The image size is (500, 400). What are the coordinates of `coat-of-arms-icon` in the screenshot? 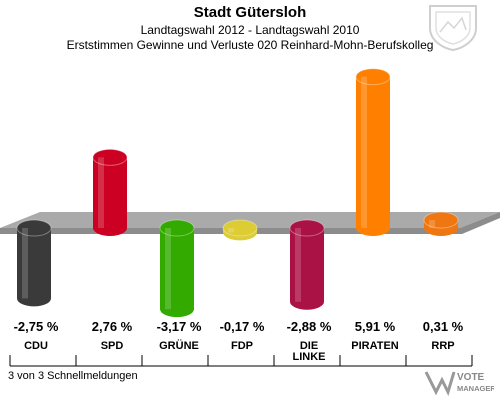 It's located at (453, 28).